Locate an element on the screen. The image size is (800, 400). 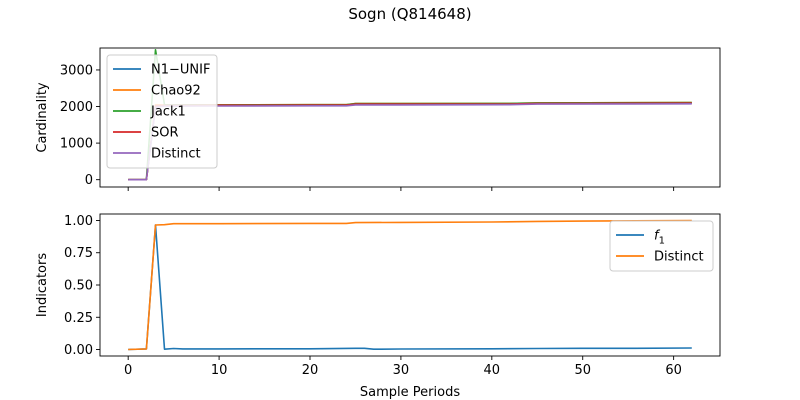
x-tick-label: 30 is located at coordinates (401, 370).